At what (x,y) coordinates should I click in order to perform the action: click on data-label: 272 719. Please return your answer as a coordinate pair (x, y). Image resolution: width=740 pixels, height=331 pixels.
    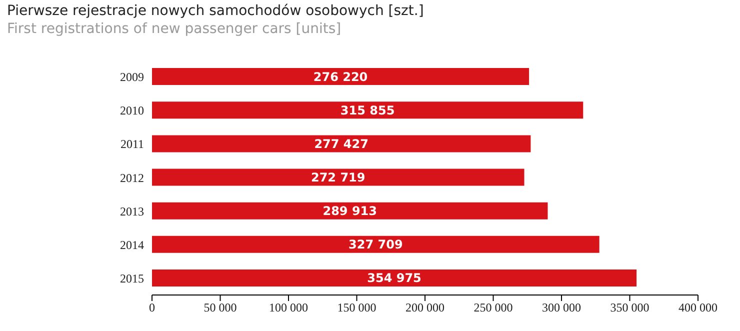
    Looking at the image, I should click on (338, 177).